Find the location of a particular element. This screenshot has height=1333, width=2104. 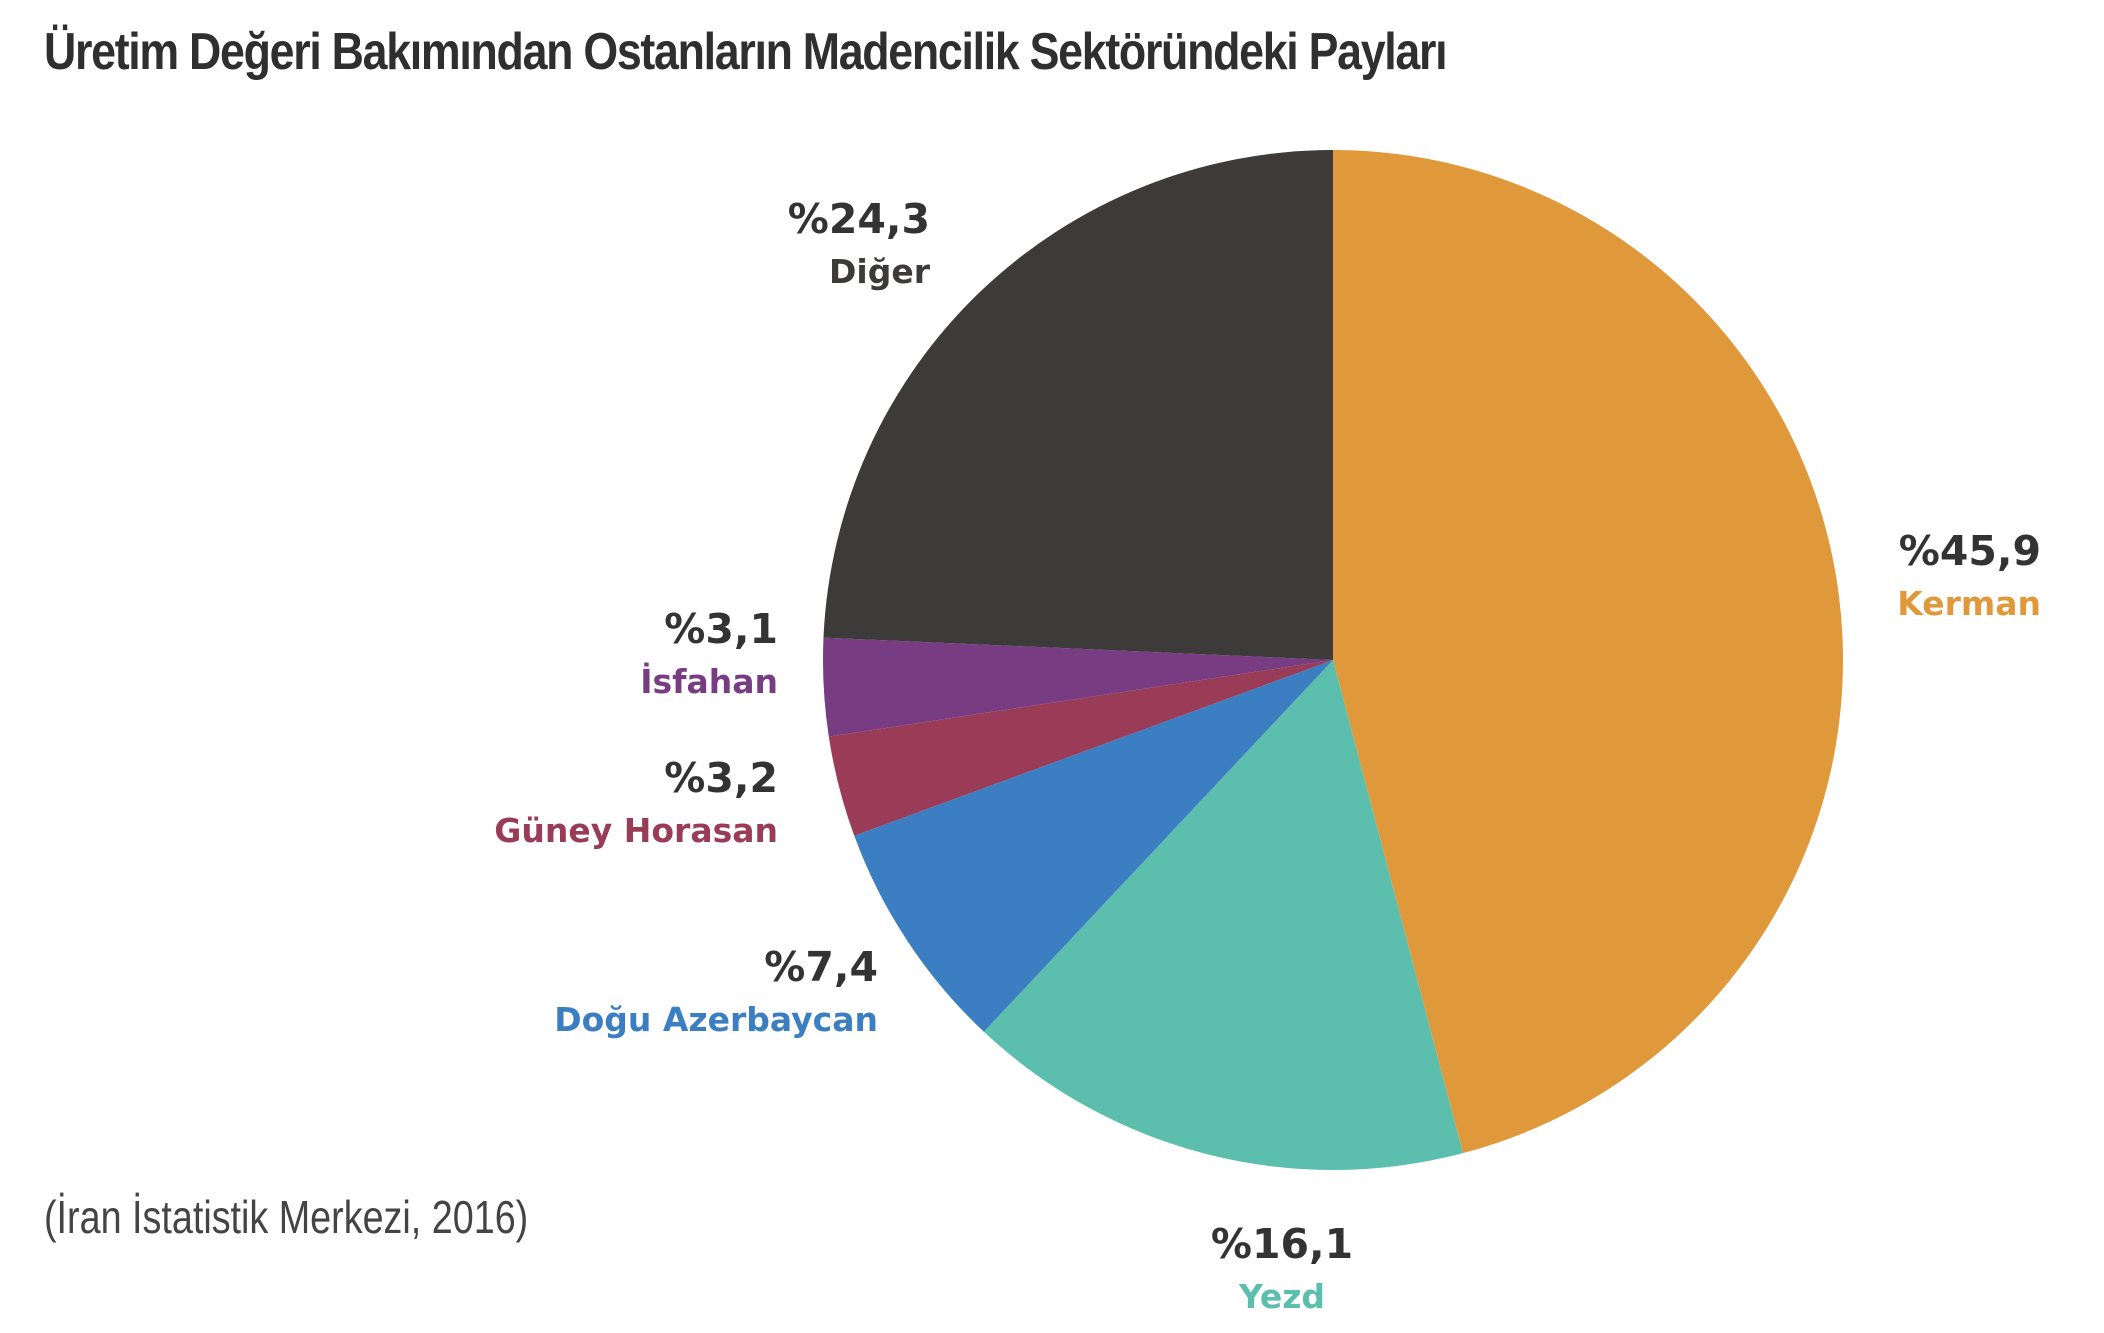

value-label-yezd: %16,1 is located at coordinates (1282, 1244).